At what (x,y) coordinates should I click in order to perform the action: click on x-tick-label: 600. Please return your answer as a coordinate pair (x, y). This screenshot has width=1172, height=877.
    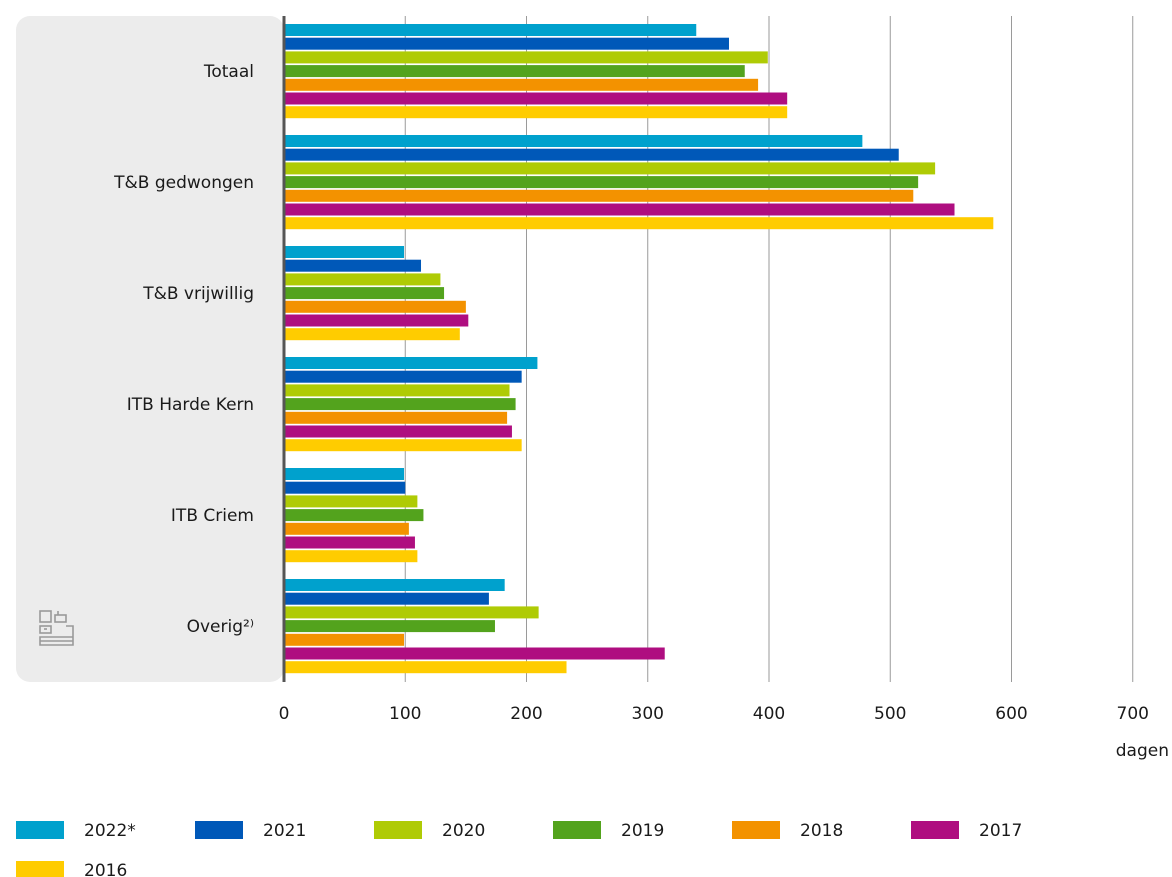
    Looking at the image, I should click on (1011, 714).